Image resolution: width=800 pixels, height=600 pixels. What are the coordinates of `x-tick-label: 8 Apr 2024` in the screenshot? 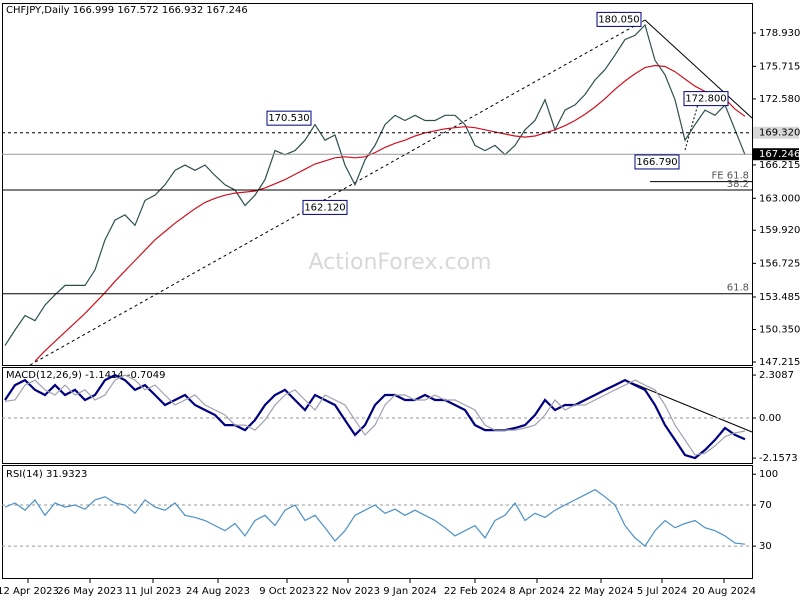 It's located at (536, 591).